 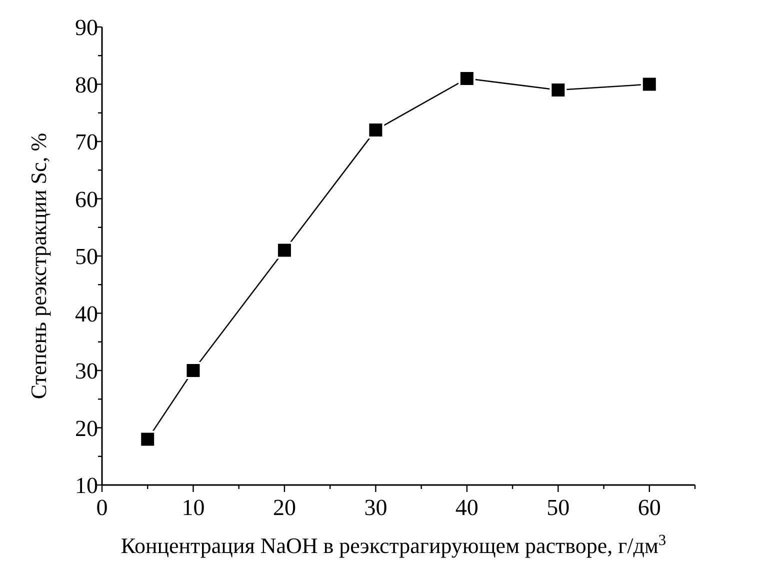 What do you see at coordinates (393, 545) in the screenshot?
I see `x-axis-title: Концентрация NaOH в реэкстрагирующем растворе, г/дм$^{3}$` at bounding box center [393, 545].